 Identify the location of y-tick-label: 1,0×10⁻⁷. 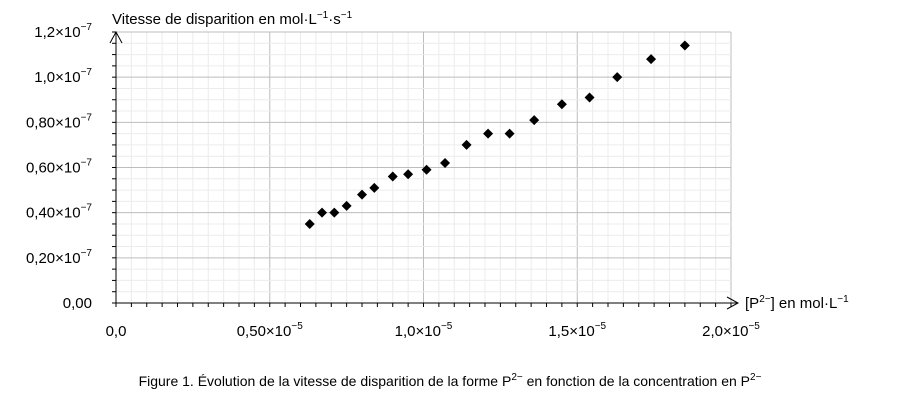
(63, 76).